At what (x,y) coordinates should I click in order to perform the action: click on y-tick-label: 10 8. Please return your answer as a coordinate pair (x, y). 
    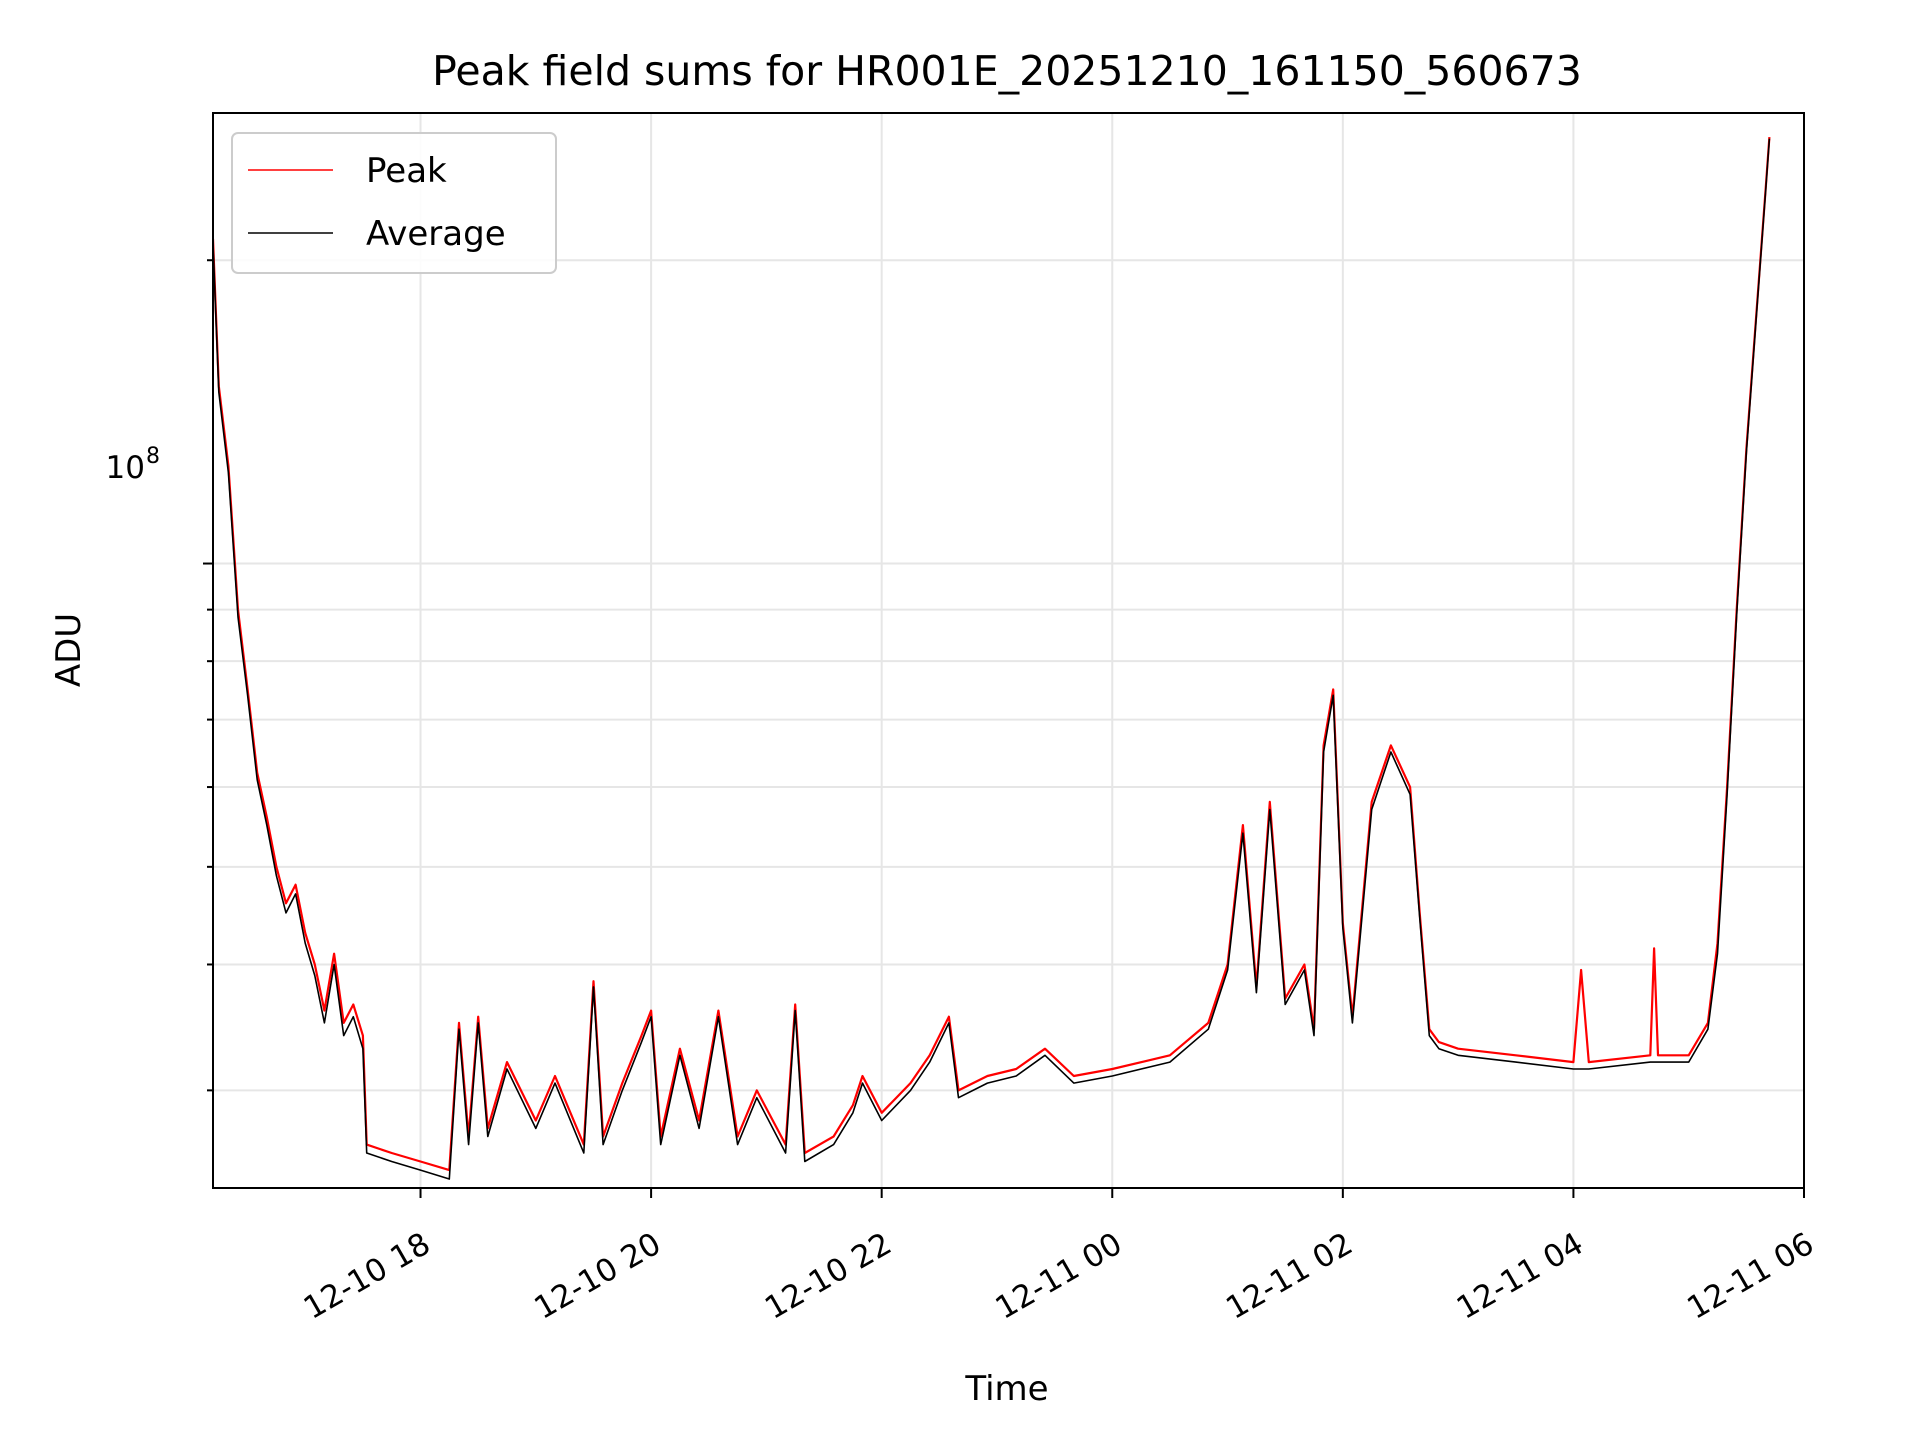
    Looking at the image, I should click on (133, 465).